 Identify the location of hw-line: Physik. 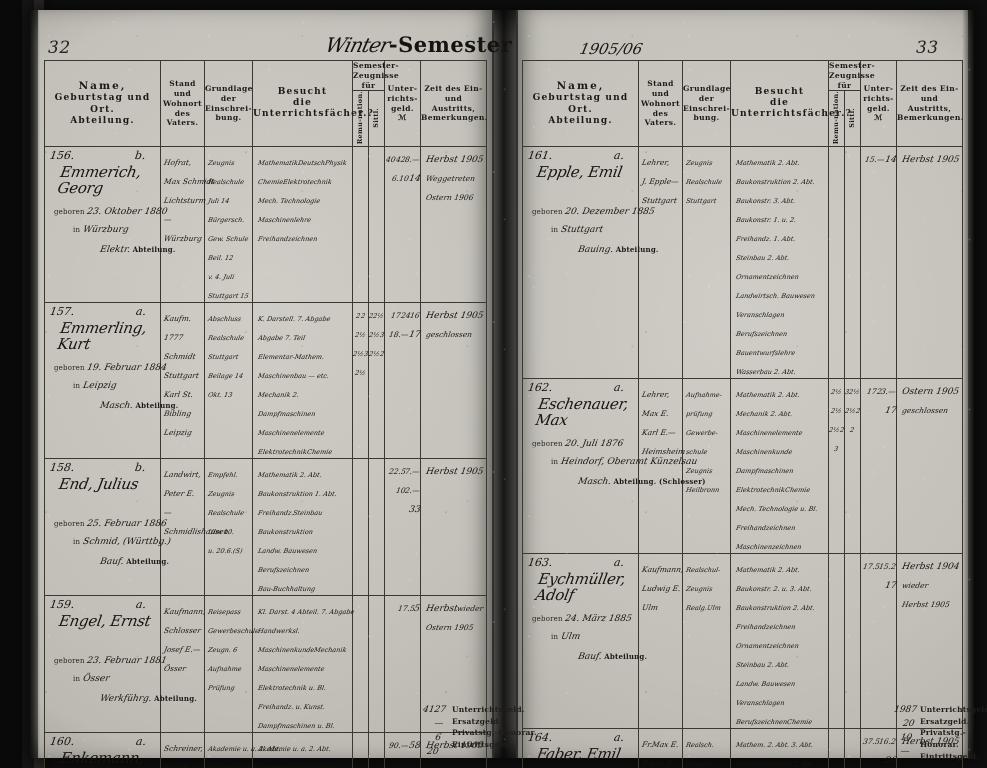
(336, 163).